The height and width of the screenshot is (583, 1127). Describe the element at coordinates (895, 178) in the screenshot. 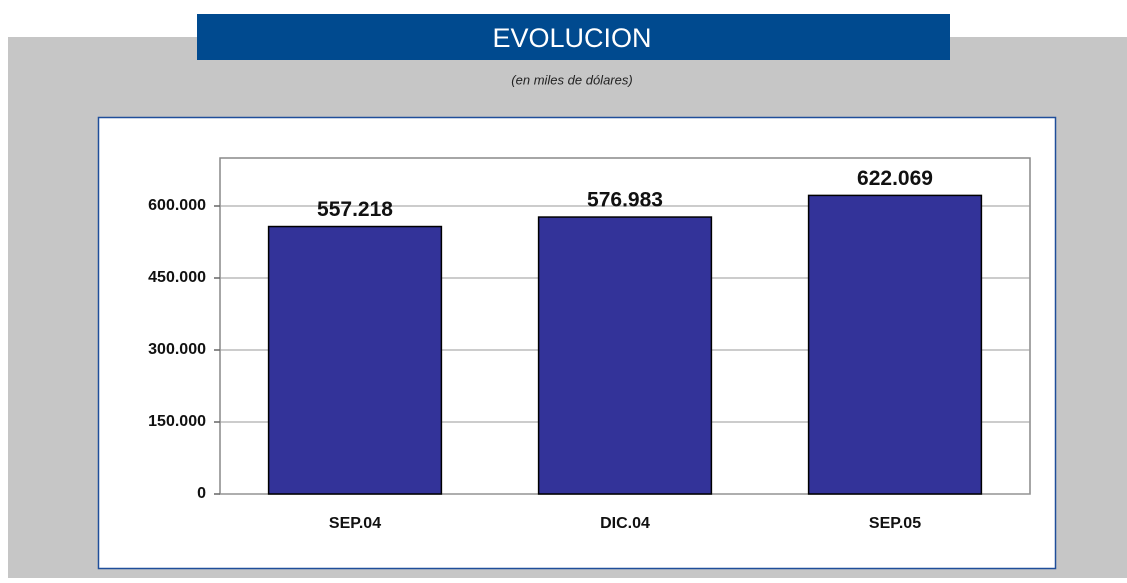

I see `value-label: 622.069` at that location.